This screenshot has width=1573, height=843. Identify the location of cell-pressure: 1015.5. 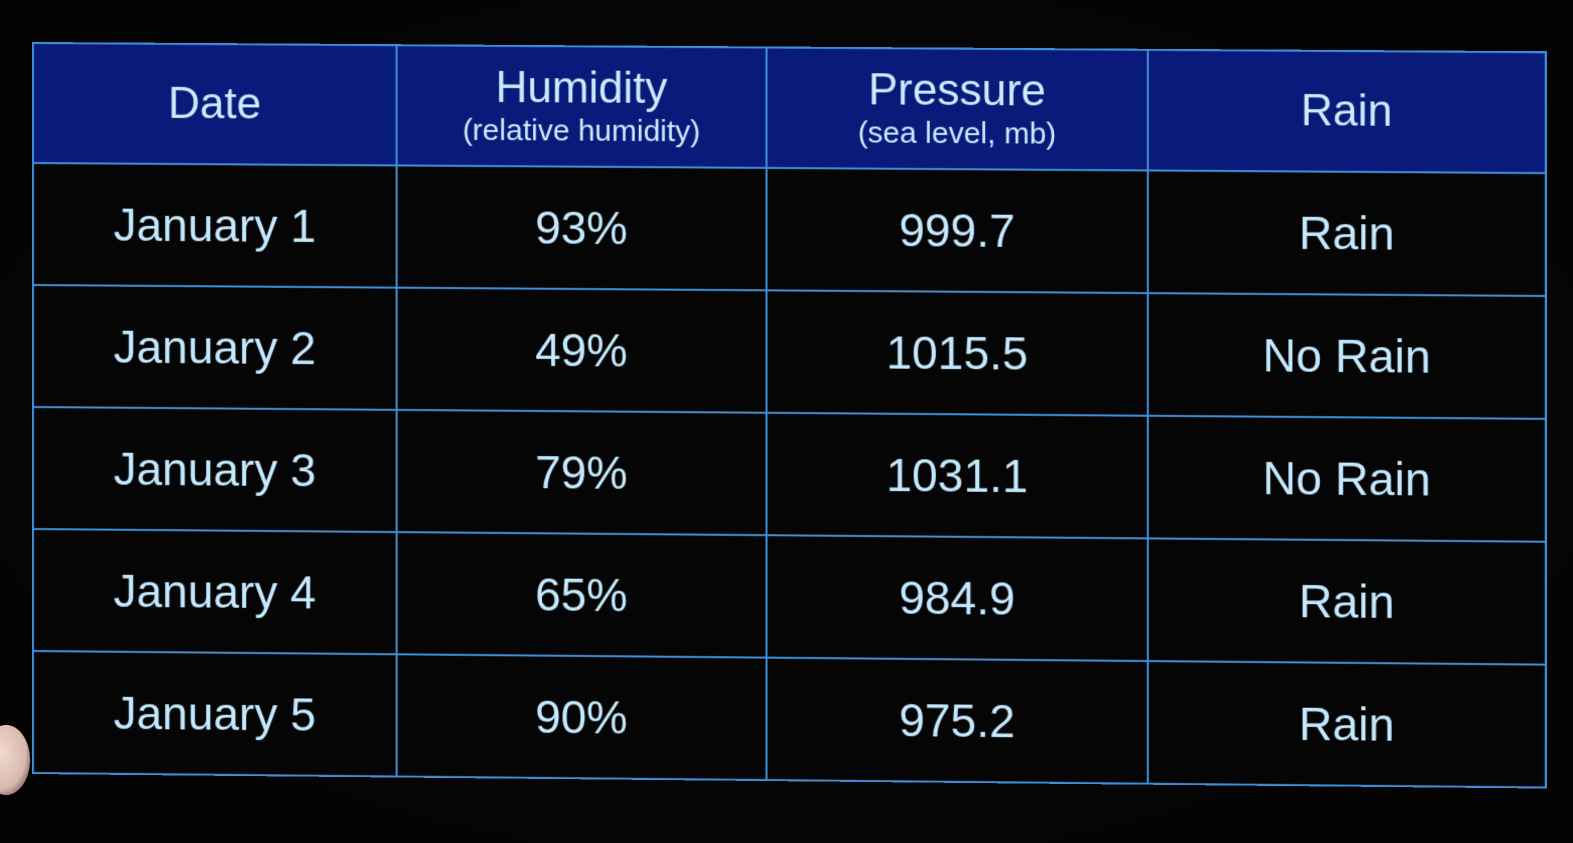
(957, 352).